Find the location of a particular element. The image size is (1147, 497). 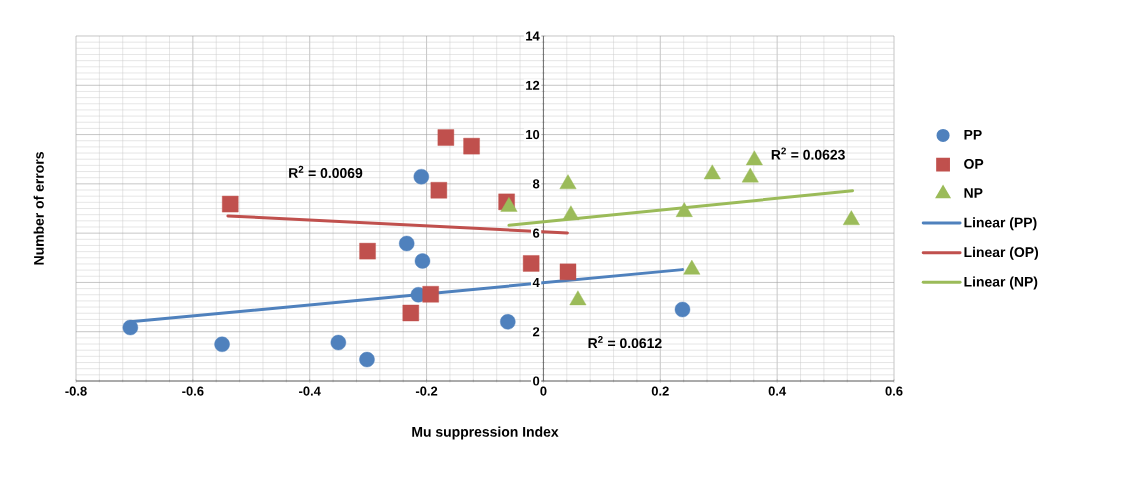

annotation: R$^{2}$ = 0.0612 is located at coordinates (625, 342).